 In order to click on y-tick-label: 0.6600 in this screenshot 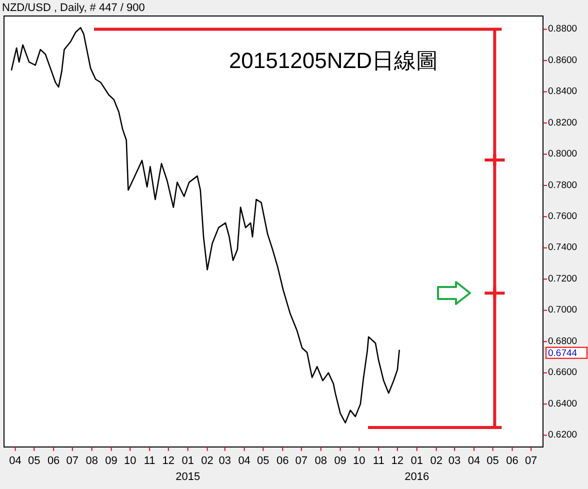, I will do `click(563, 372)`.